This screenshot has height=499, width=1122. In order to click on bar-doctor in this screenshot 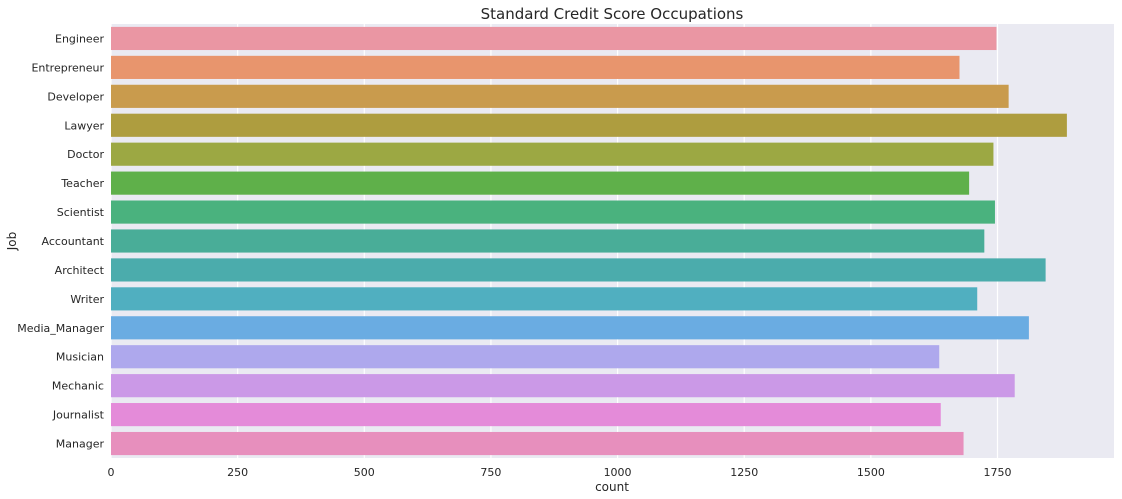, I will do `click(552, 154)`.